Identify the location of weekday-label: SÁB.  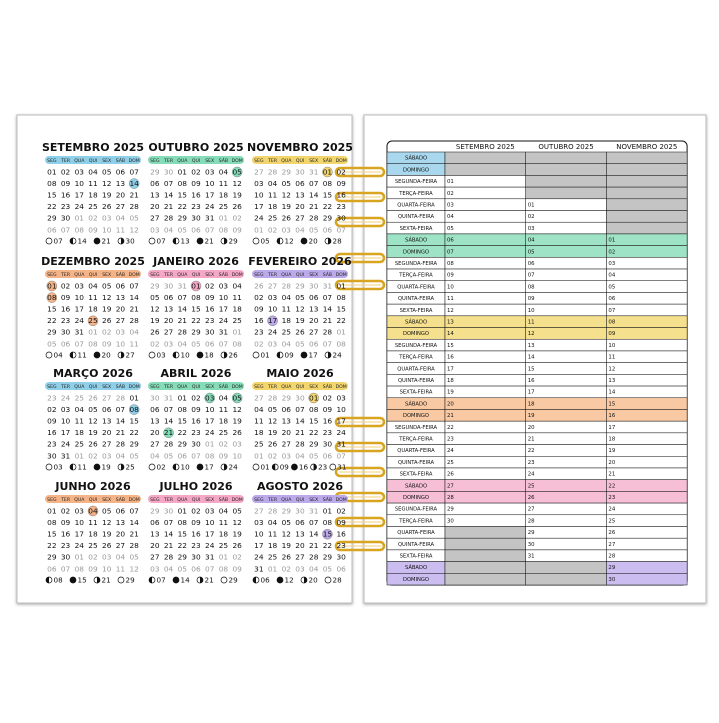
(120, 386).